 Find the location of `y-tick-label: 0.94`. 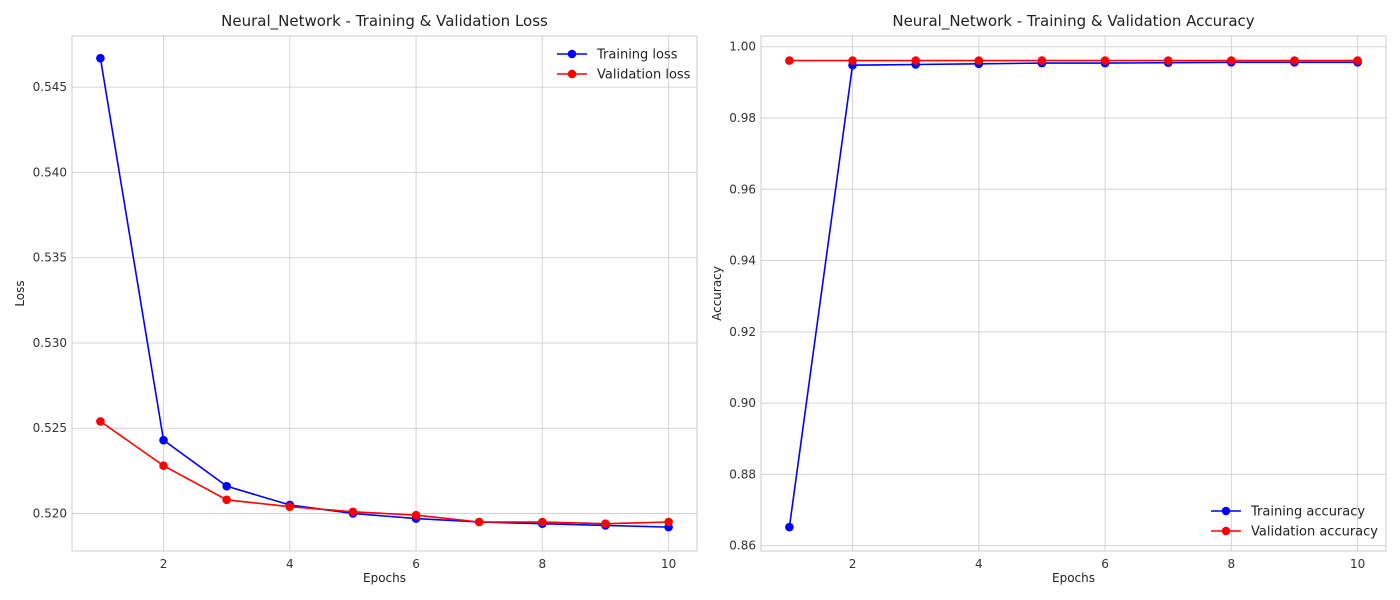

y-tick-label: 0.94 is located at coordinates (742, 261).